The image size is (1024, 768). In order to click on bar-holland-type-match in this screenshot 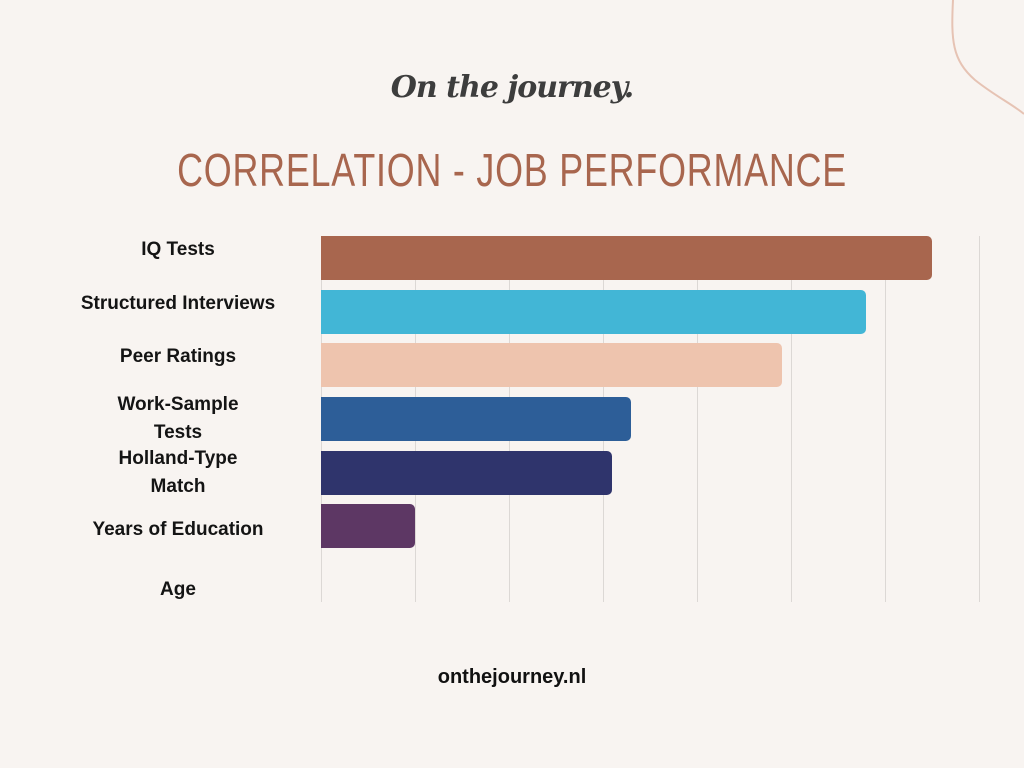, I will do `click(466, 473)`.